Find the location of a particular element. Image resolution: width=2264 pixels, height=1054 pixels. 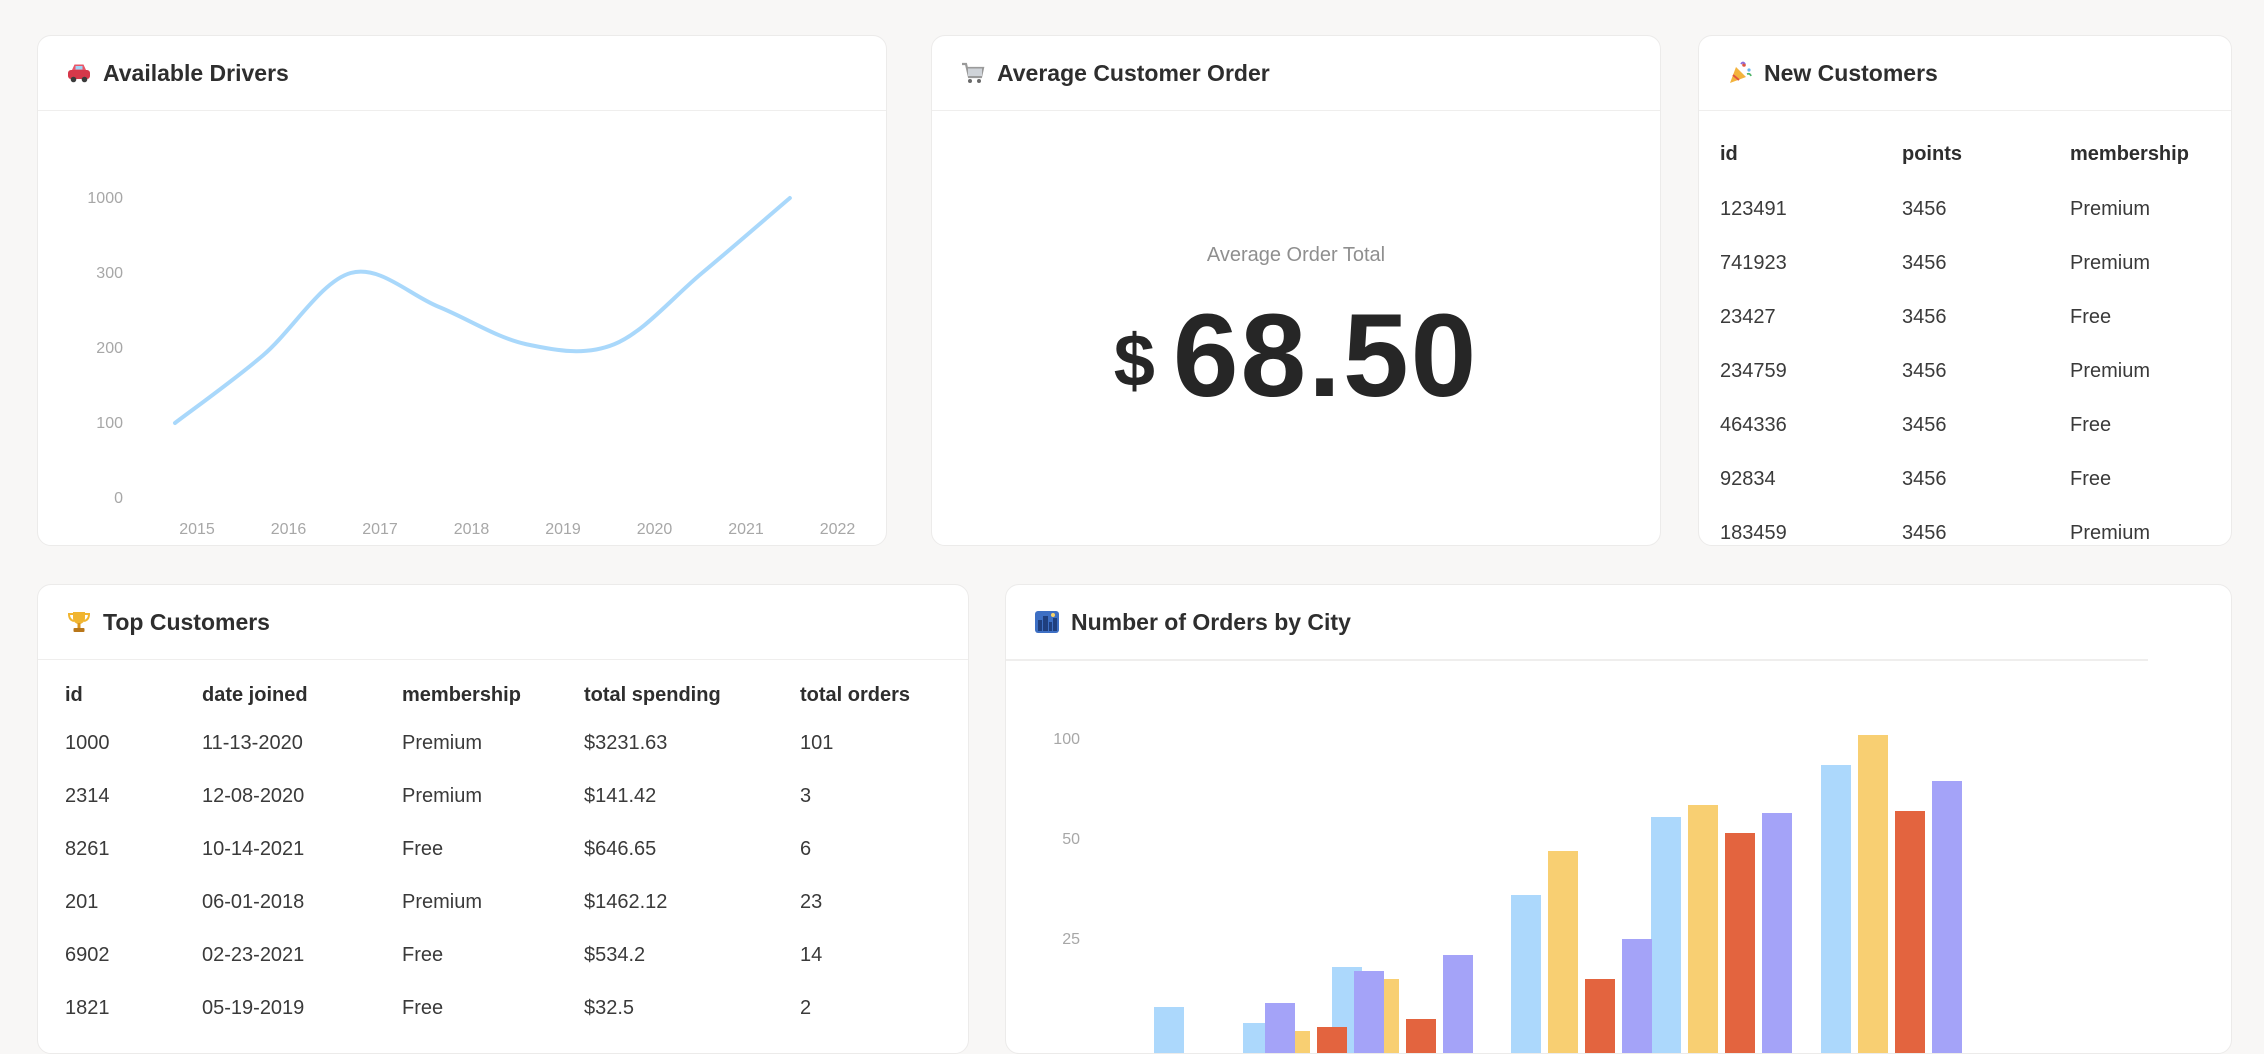

x-tick-label: 2022 is located at coordinates (838, 529).